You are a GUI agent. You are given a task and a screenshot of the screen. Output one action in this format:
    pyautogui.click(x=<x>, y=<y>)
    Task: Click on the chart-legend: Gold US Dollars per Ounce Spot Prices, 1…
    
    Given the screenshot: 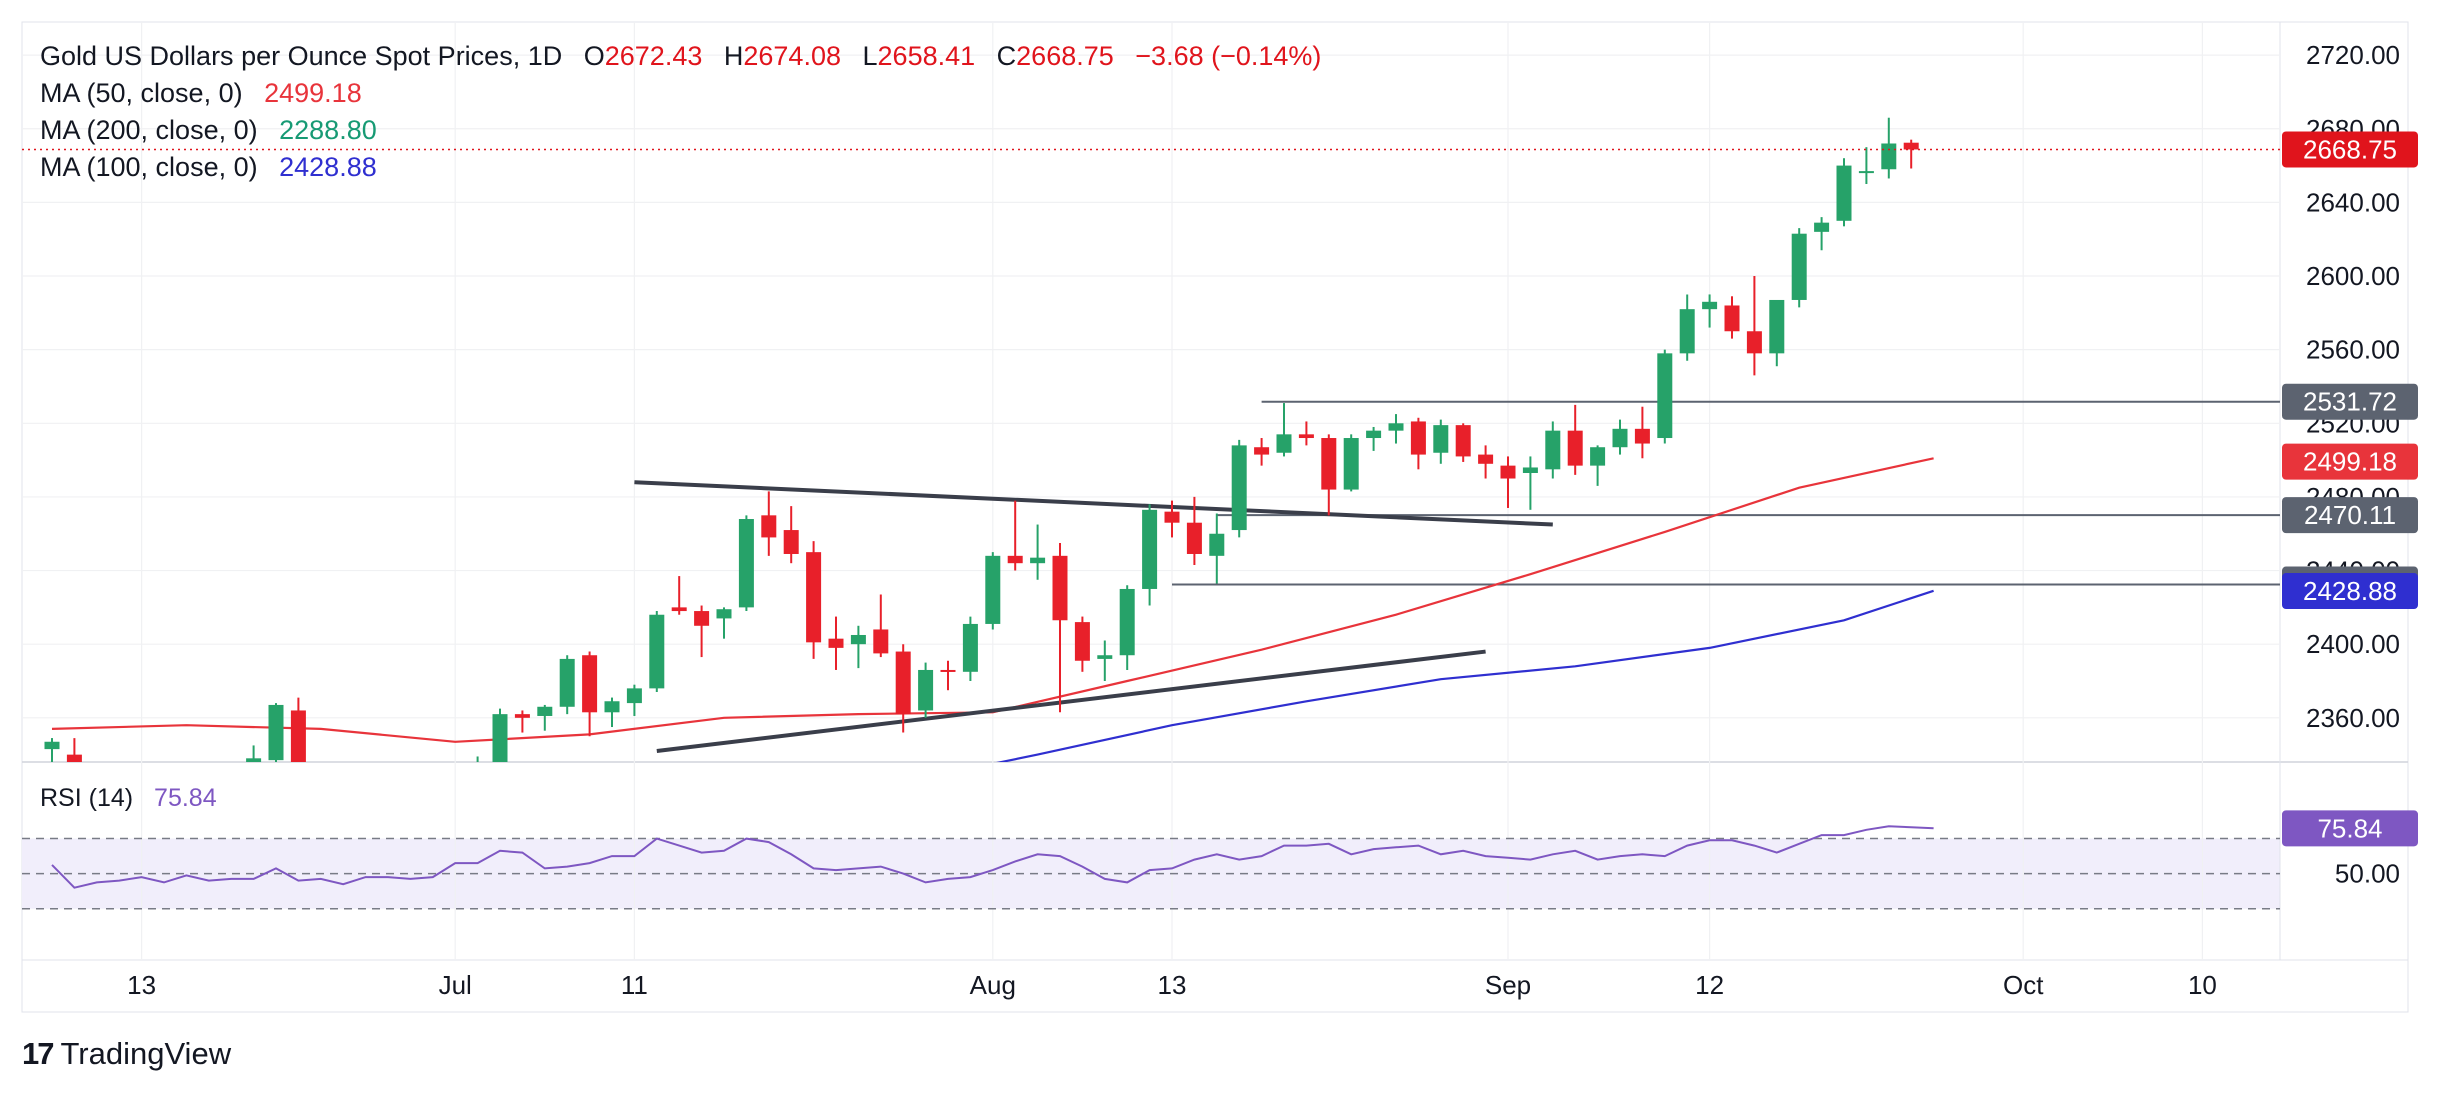 What is the action you would take?
    pyautogui.click(x=680, y=112)
    